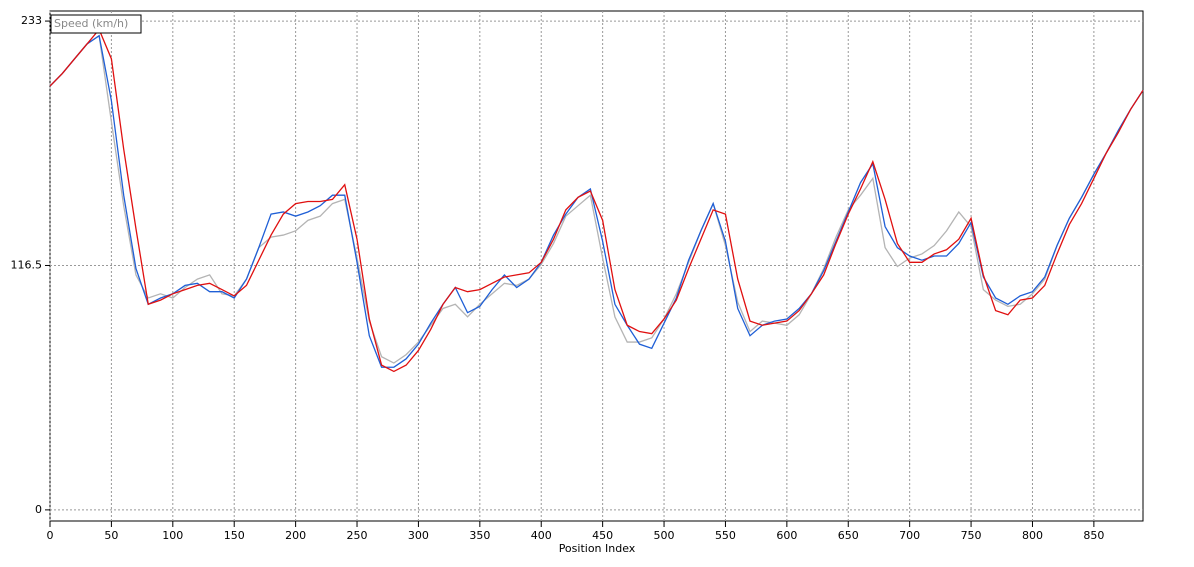 The height and width of the screenshot is (567, 1194). Describe the element at coordinates (38, 509) in the screenshot. I see `y-tick-label: 0` at that location.